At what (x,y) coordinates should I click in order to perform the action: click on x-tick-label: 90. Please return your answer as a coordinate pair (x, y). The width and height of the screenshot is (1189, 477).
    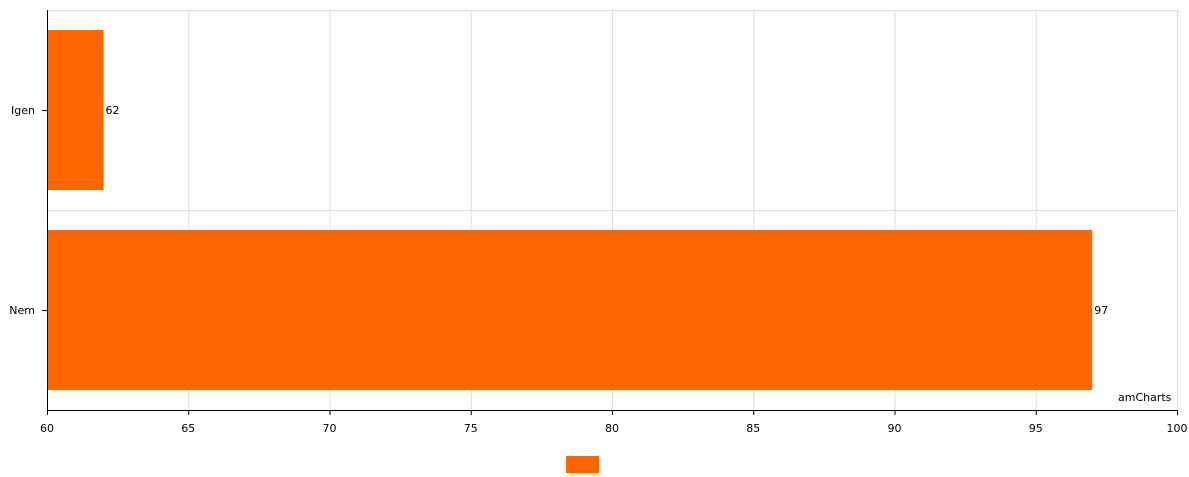
    Looking at the image, I should click on (895, 428).